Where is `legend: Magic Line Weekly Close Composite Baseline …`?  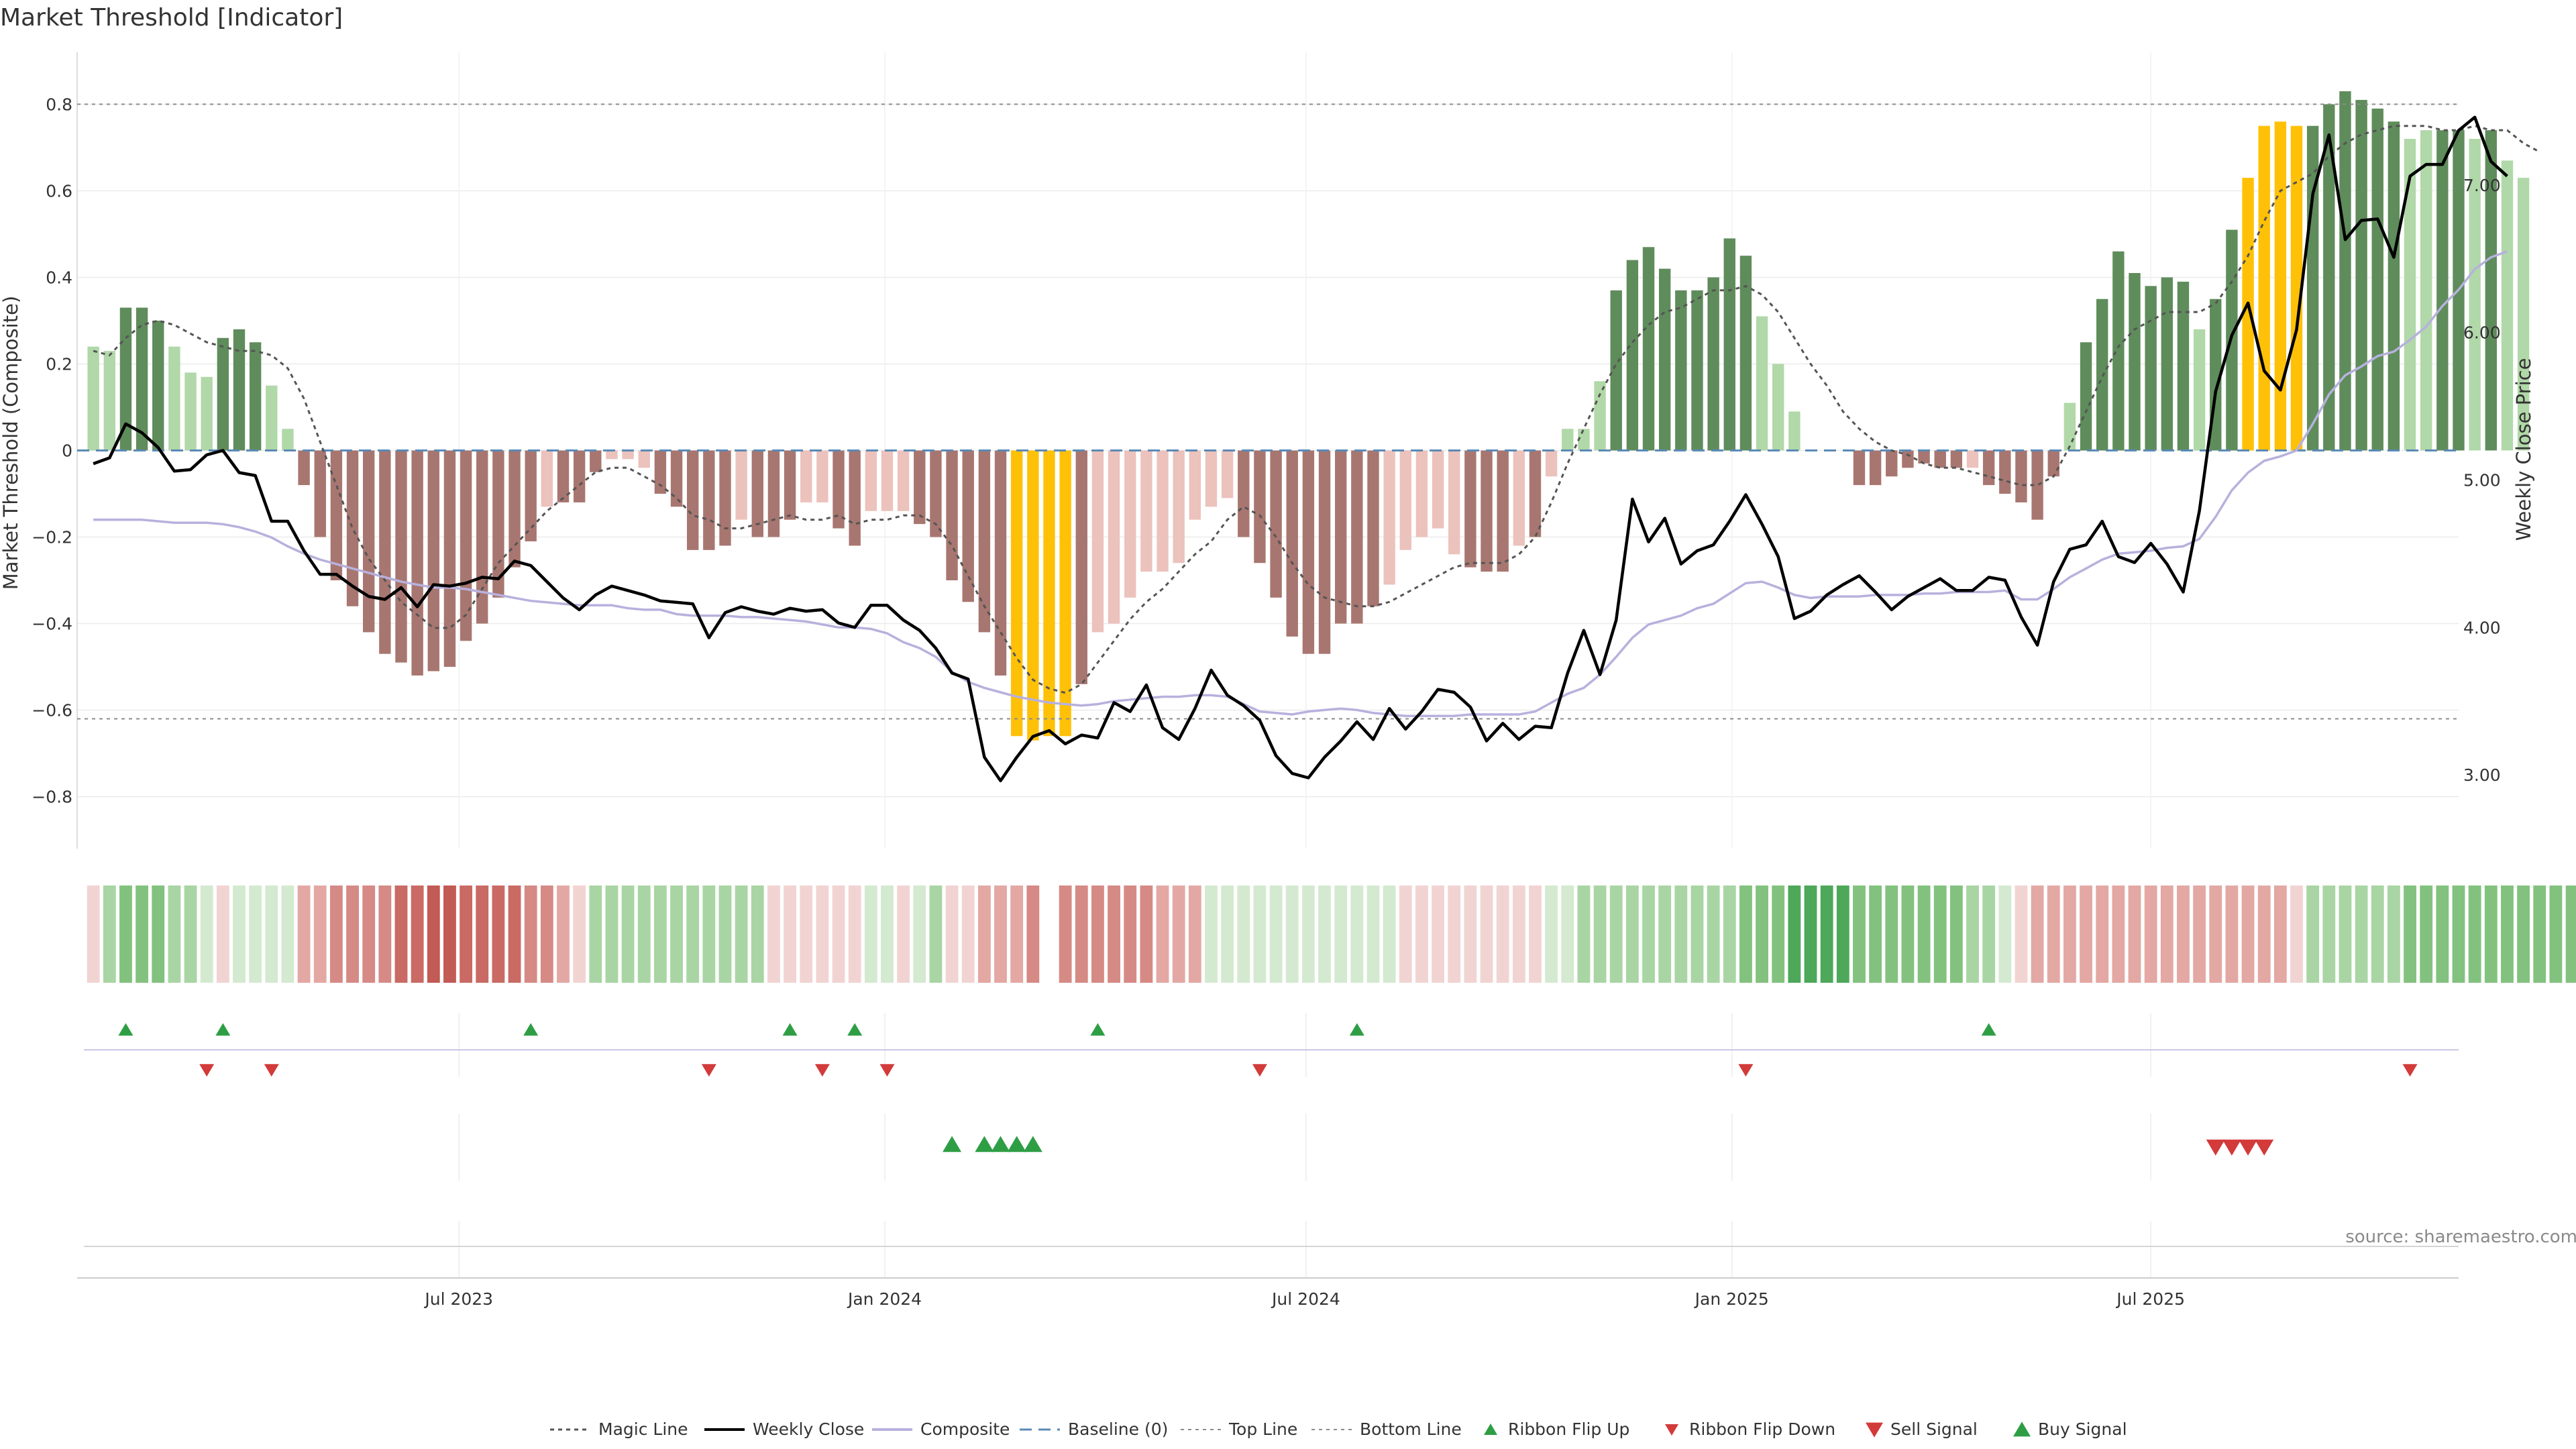 legend: Magic Line Weekly Close Composite Baseline … is located at coordinates (1338, 1429).